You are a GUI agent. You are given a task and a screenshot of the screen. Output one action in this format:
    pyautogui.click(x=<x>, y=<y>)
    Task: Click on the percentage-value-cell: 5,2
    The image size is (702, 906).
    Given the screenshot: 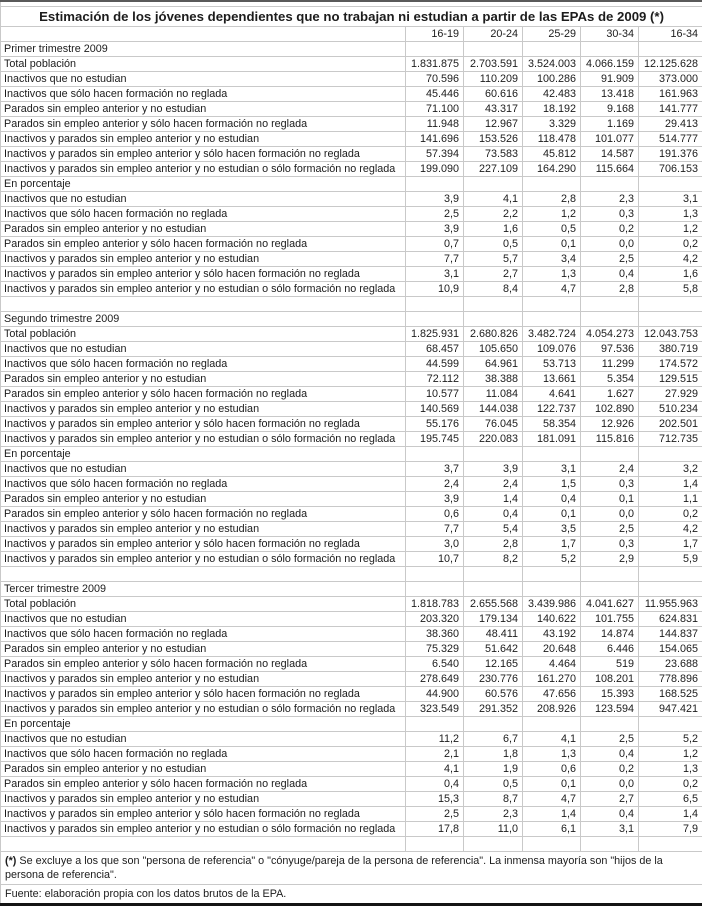 What is the action you would take?
    pyautogui.click(x=552, y=559)
    